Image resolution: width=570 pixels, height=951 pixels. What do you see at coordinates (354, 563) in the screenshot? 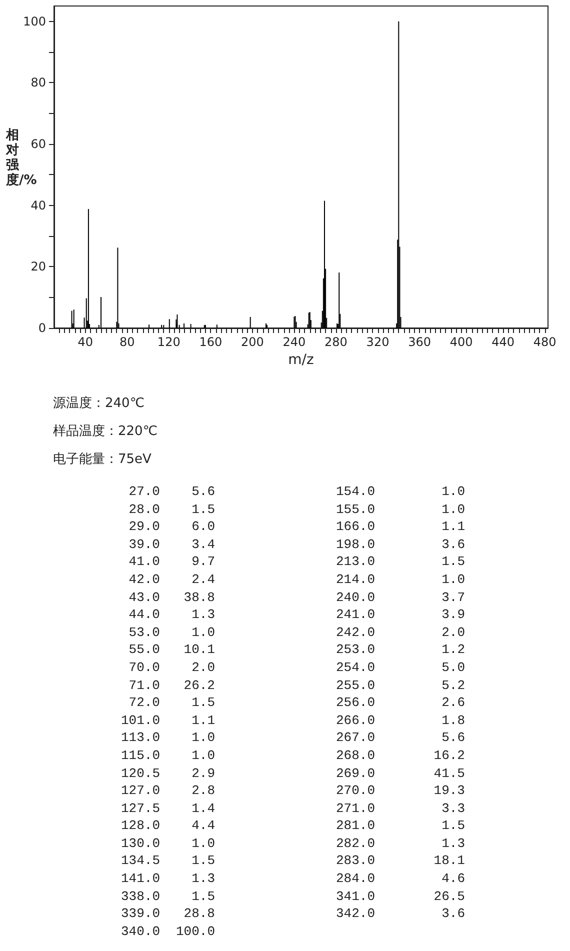
I see `text: 213.0` at bounding box center [354, 563].